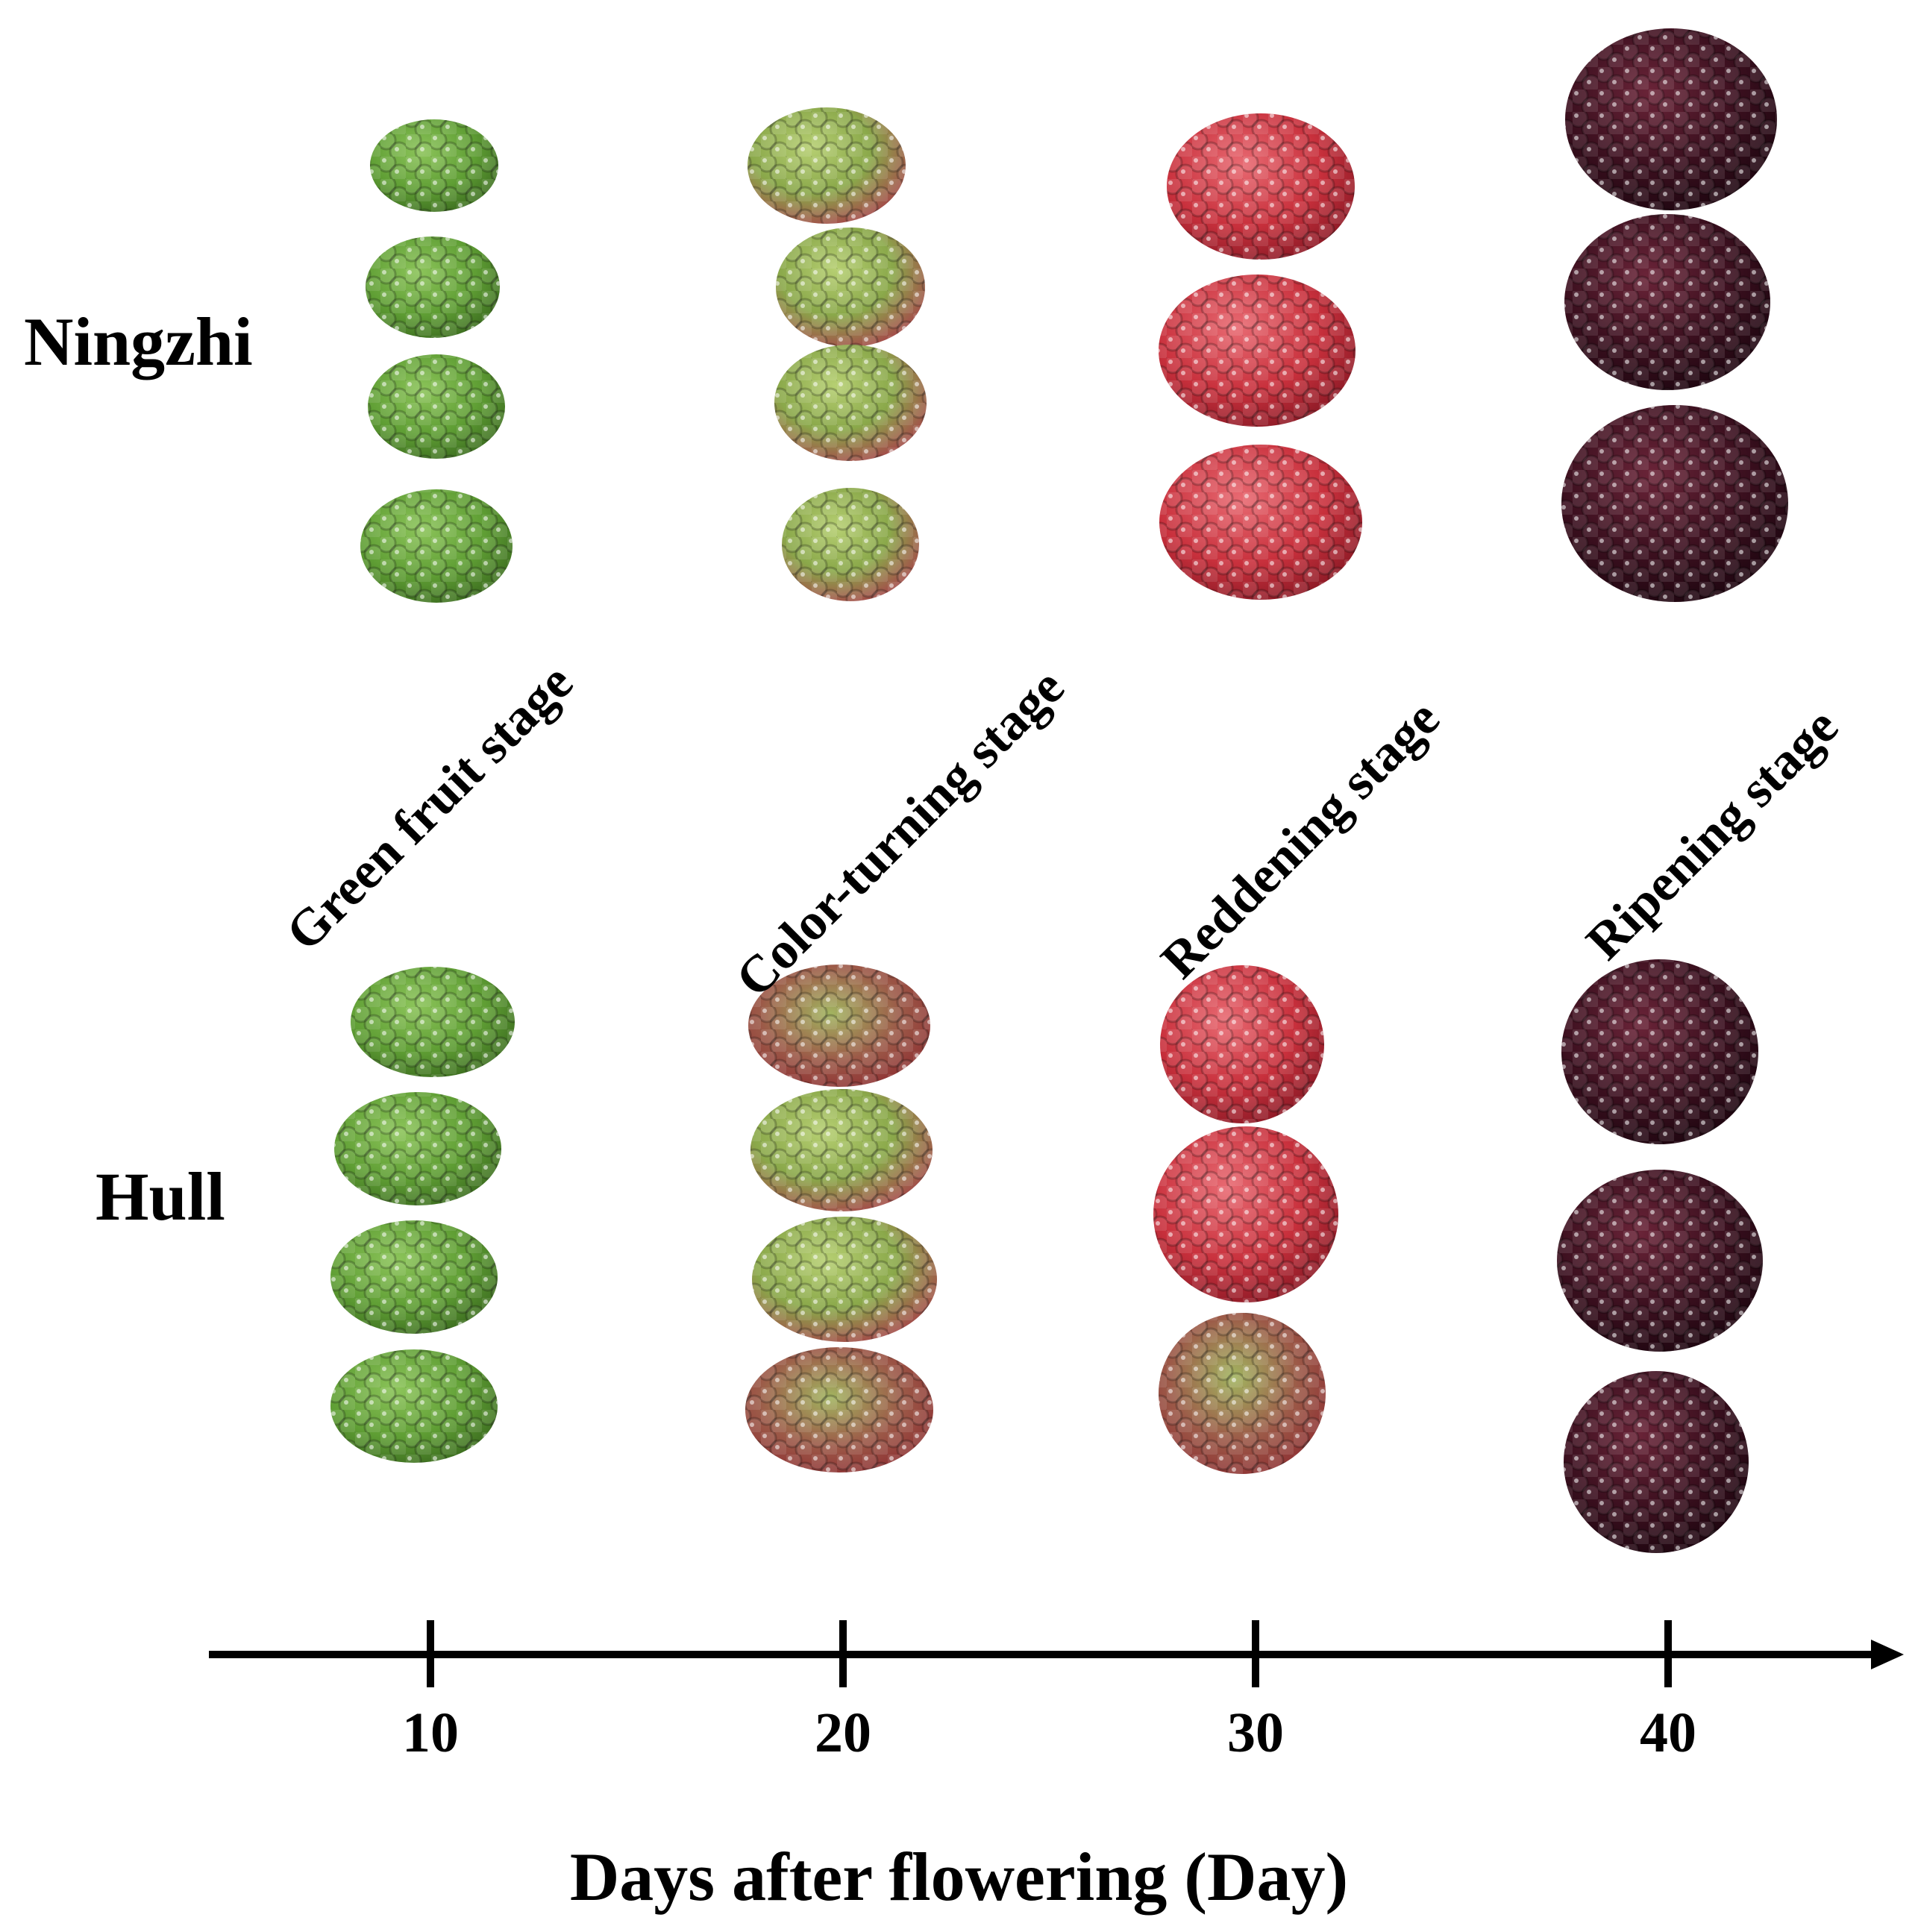  What do you see at coordinates (1260, 356) in the screenshot?
I see `fruit-group-ningzhi-red` at bounding box center [1260, 356].